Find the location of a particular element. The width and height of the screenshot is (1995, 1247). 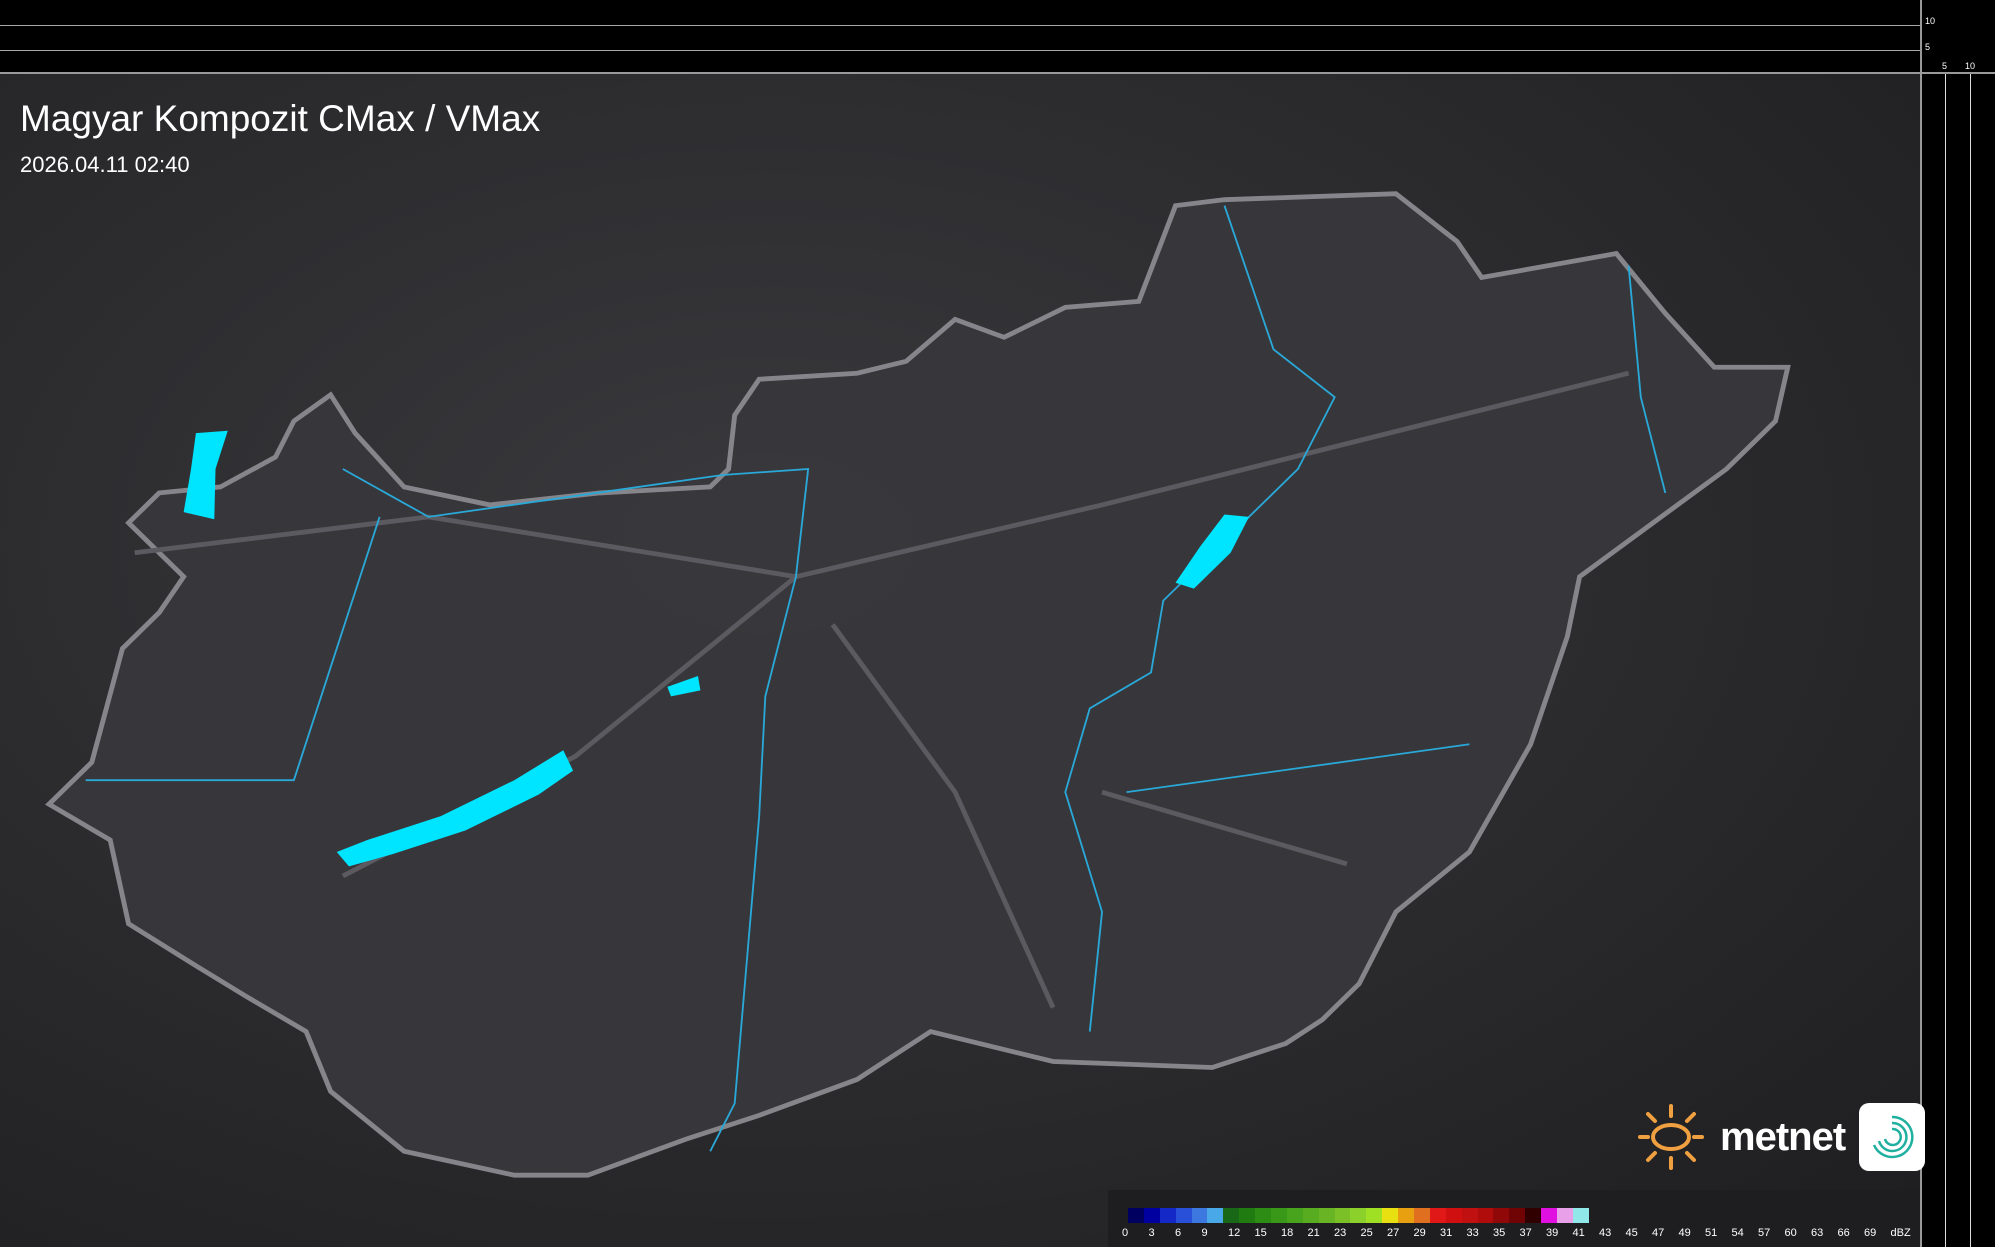

legend-label: 51 is located at coordinates (1711, 1233).